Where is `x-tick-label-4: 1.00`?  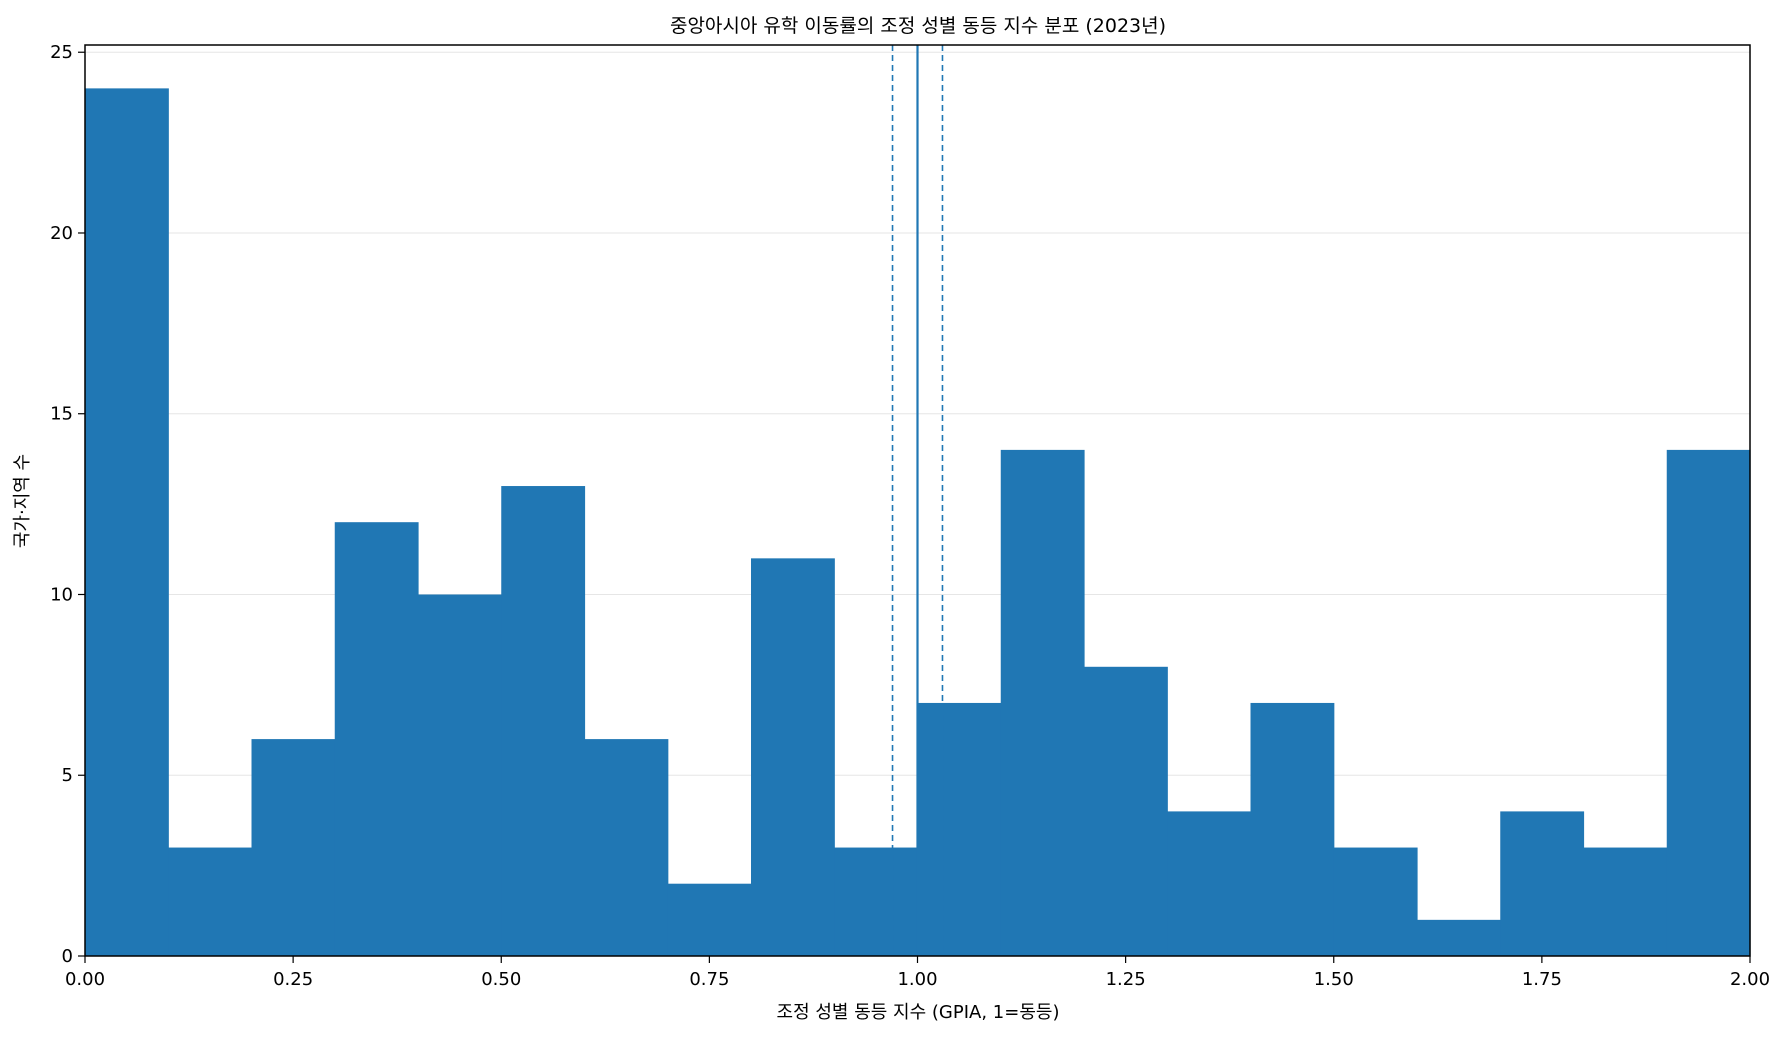 x-tick-label-4: 1.00 is located at coordinates (917, 979).